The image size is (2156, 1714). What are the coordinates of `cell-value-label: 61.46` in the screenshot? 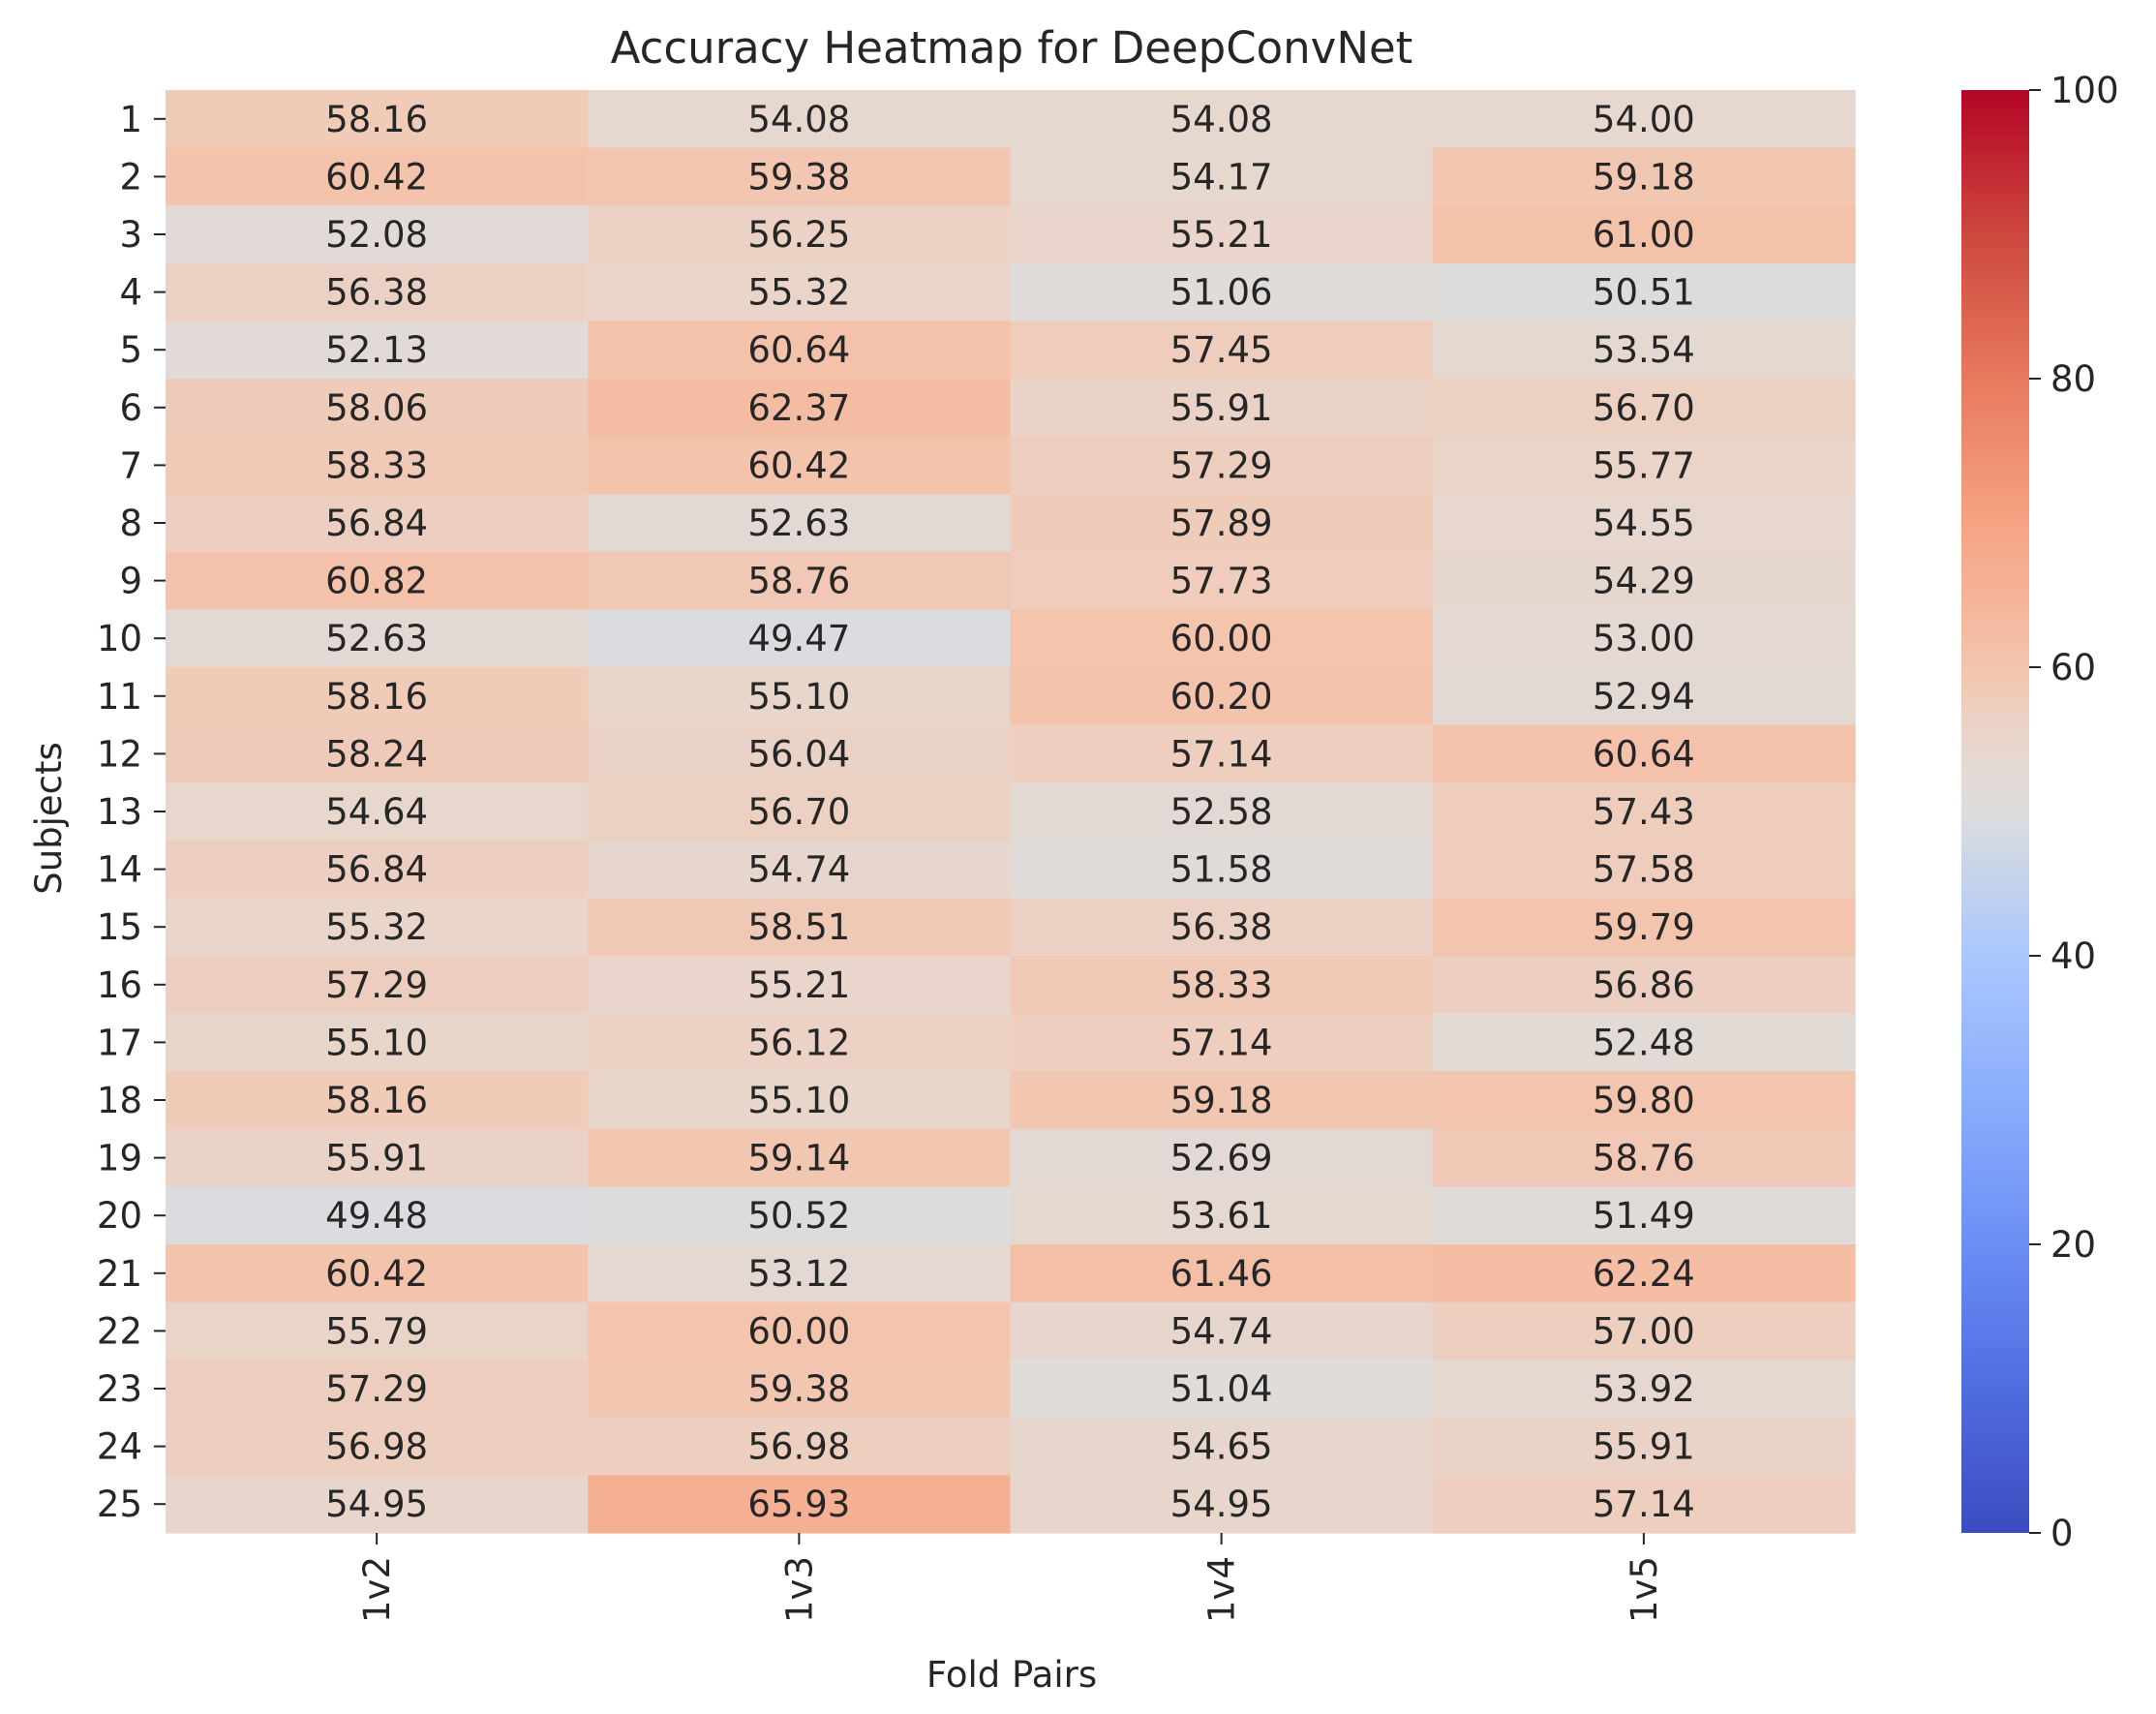 It's located at (1222, 1274).